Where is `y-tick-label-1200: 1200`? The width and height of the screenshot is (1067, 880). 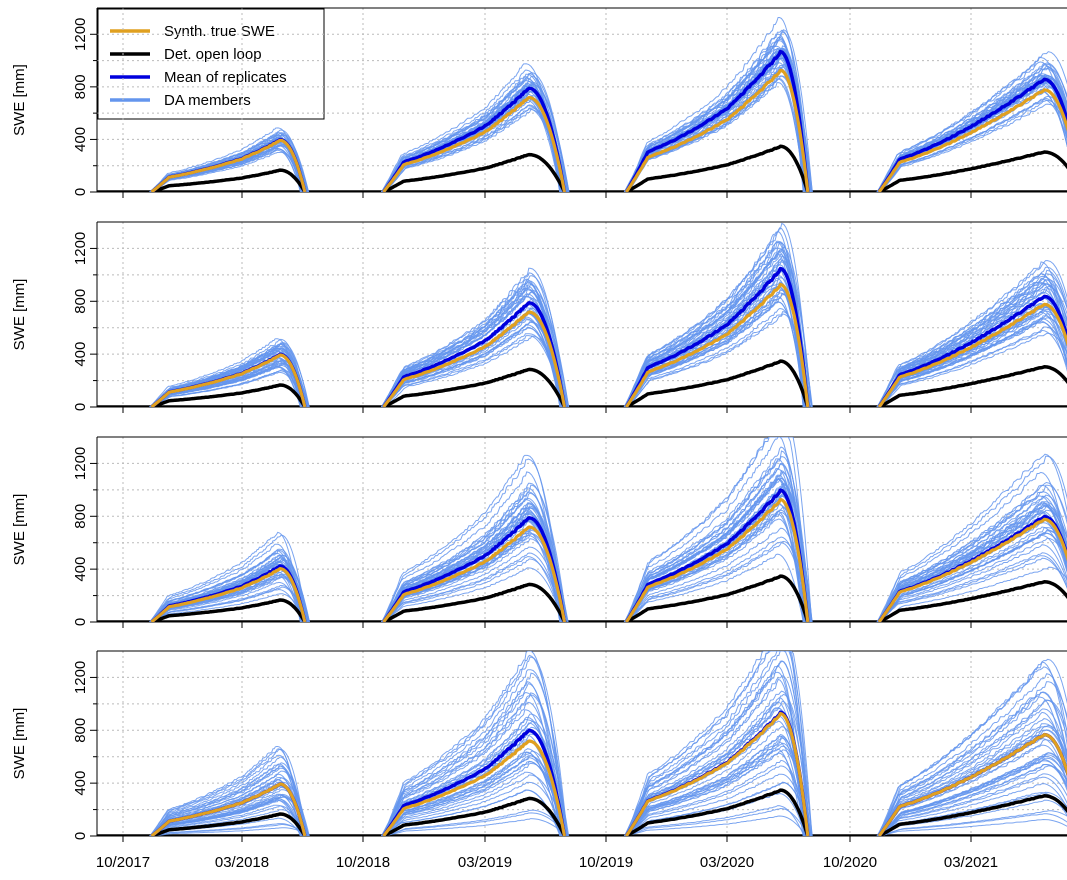
y-tick-label-1200: 1200 is located at coordinates (80, 677).